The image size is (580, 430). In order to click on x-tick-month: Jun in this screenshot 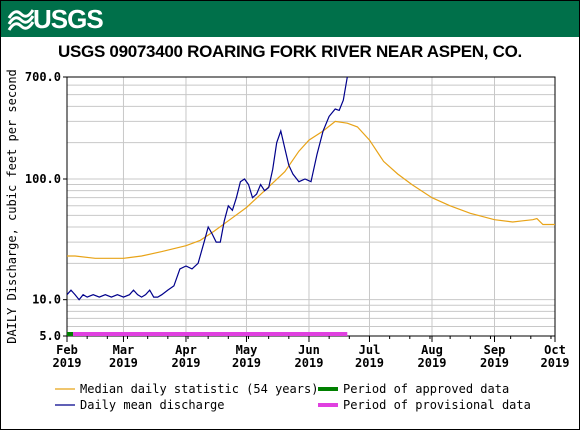, I will do `click(309, 350)`.